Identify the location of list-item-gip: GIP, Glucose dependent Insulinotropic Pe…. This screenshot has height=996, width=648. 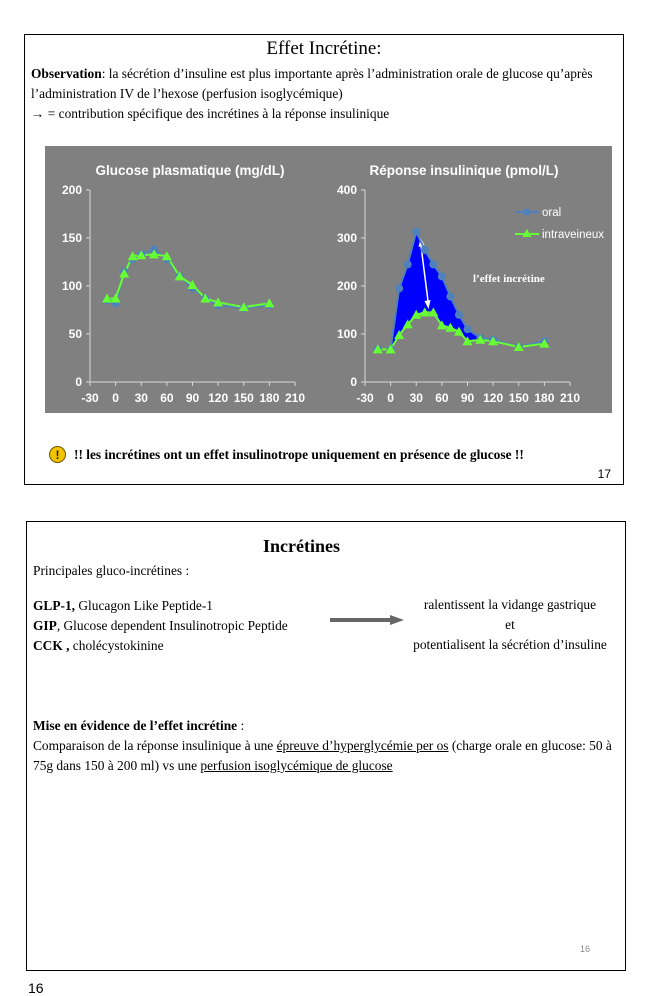
(160, 626).